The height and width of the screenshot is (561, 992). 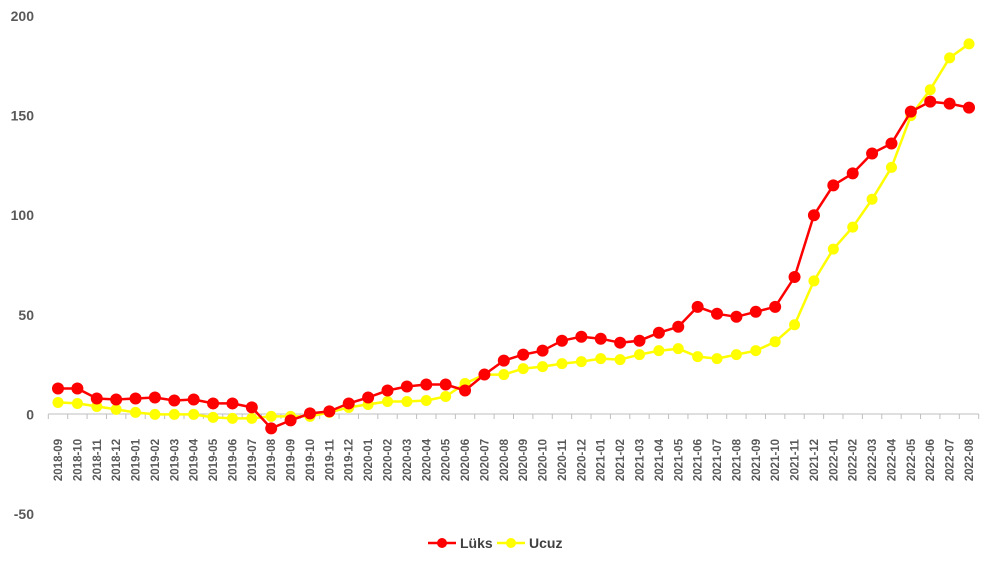 I want to click on x-tick-label: 2020-12, so click(x=582, y=460).